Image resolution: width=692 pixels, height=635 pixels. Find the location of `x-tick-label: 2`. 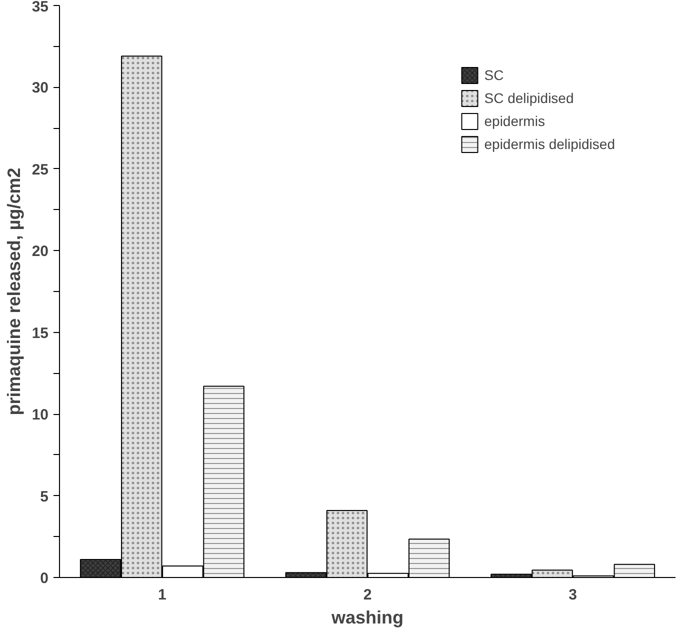

x-tick-label: 2 is located at coordinates (367, 595).